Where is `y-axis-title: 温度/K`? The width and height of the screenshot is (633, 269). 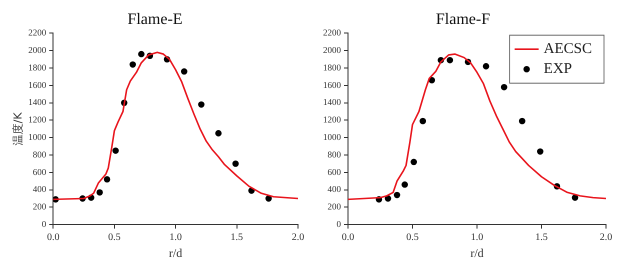
y-axis-title: 温度/K is located at coordinates (17, 129).